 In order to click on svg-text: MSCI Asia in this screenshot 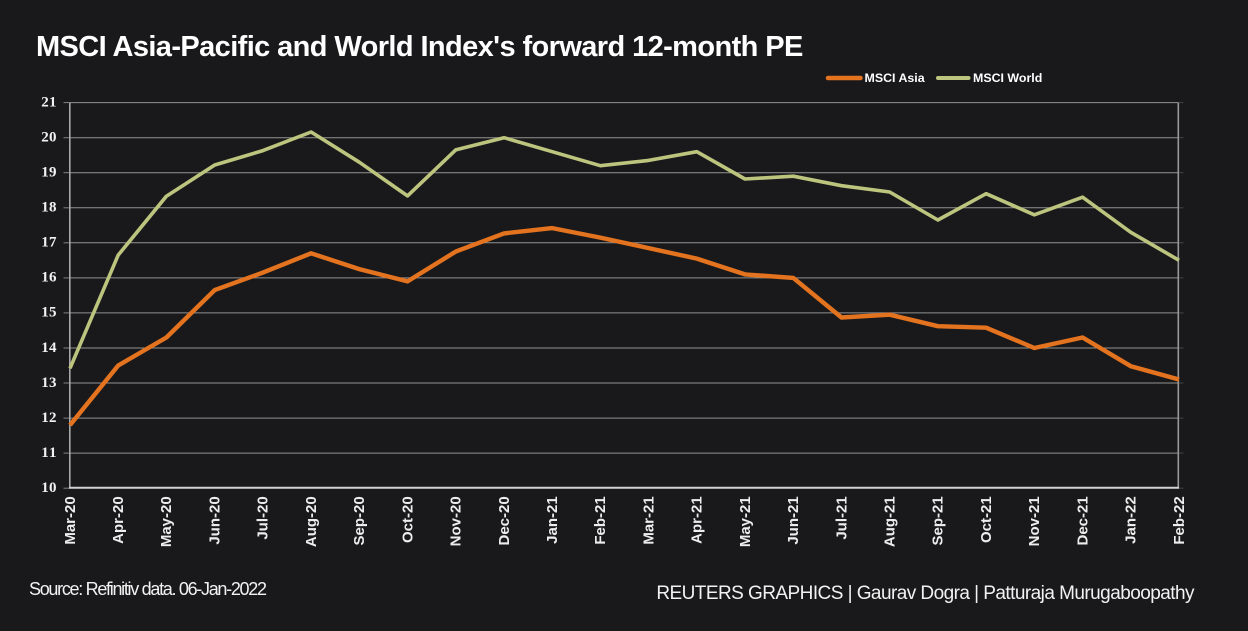, I will do `click(895, 78)`.